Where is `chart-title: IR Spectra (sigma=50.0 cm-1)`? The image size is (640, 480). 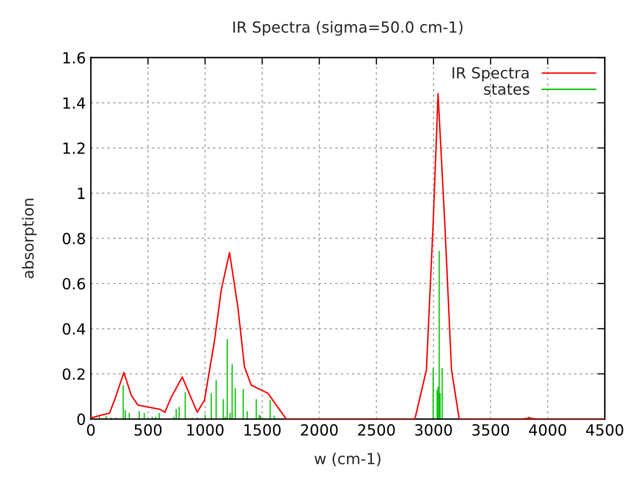 chart-title: IR Spectra (sigma=50.0 cm-1) is located at coordinates (347, 28).